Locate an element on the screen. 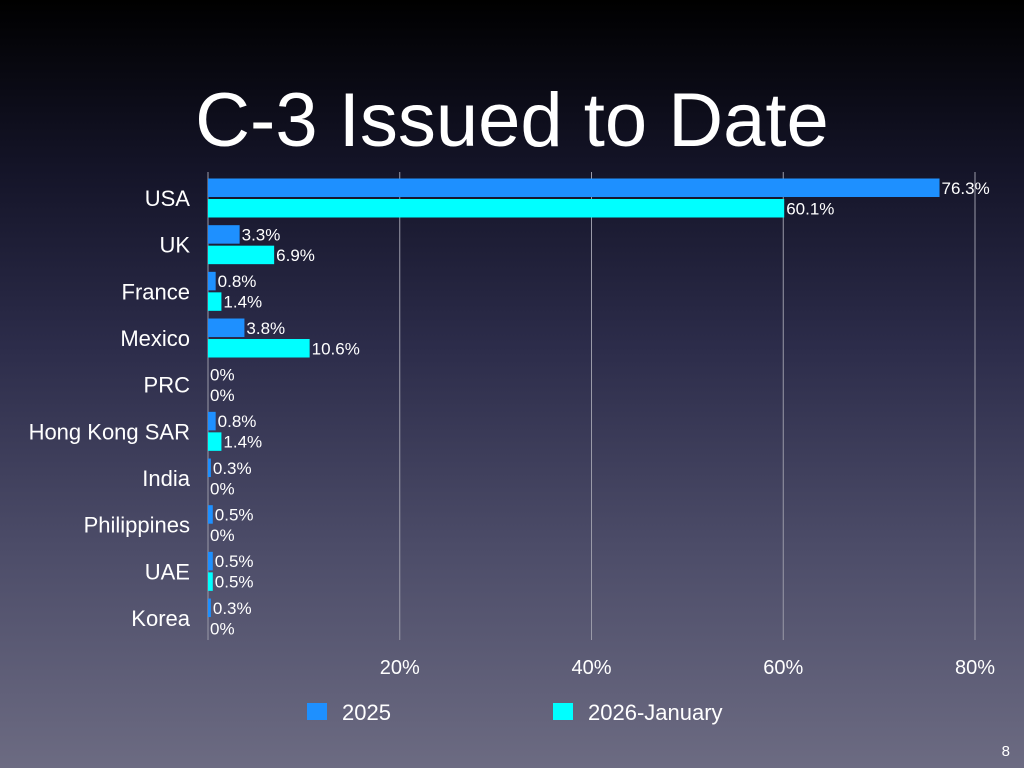 Image resolution: width=1024 pixels, height=768 pixels. data-label: 60.1% is located at coordinates (810, 208).